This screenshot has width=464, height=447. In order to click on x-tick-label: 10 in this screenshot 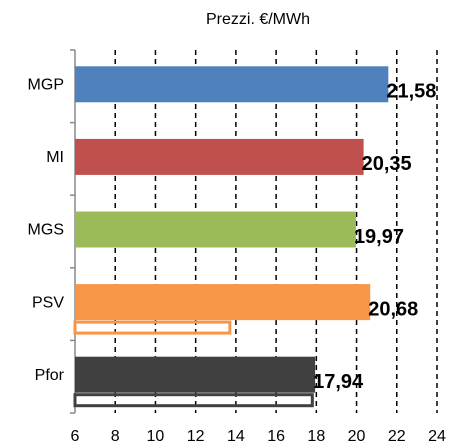, I will do `click(156, 436)`.